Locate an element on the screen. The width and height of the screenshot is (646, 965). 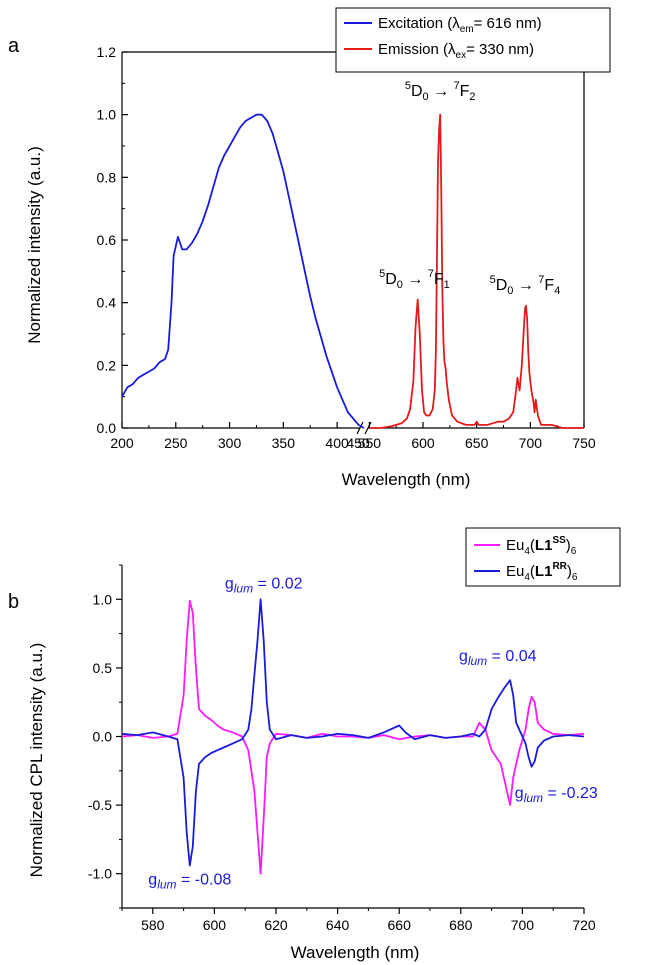
glum-annotation: glum = 0.04 is located at coordinates (498, 658).